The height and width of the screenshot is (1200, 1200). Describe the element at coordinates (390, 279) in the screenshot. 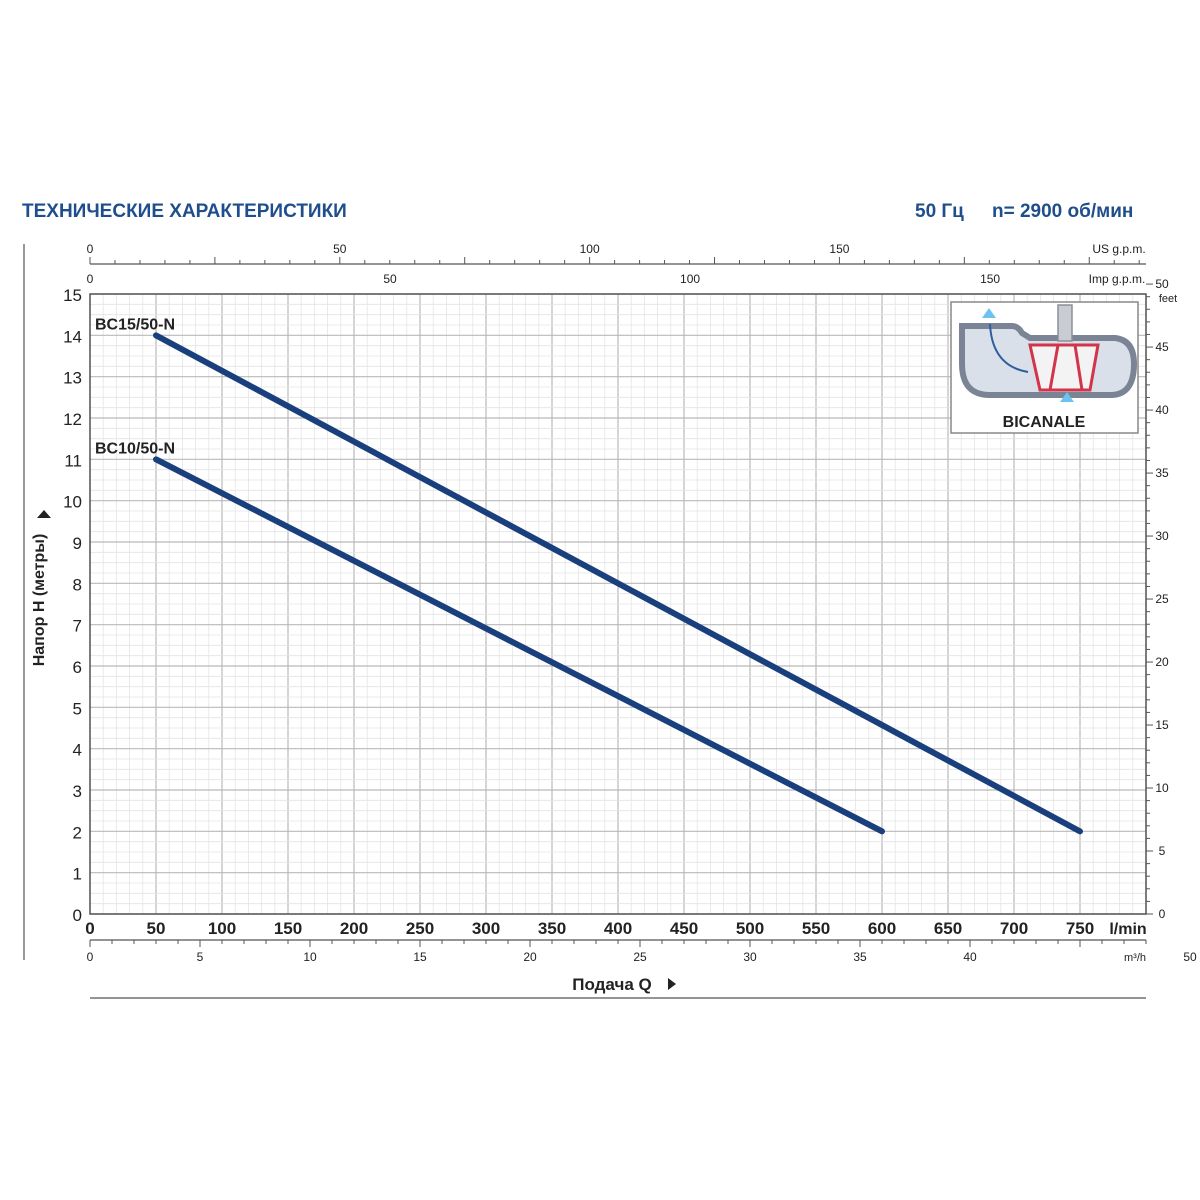

I see `imp-gpm-tick-label: 50` at that location.